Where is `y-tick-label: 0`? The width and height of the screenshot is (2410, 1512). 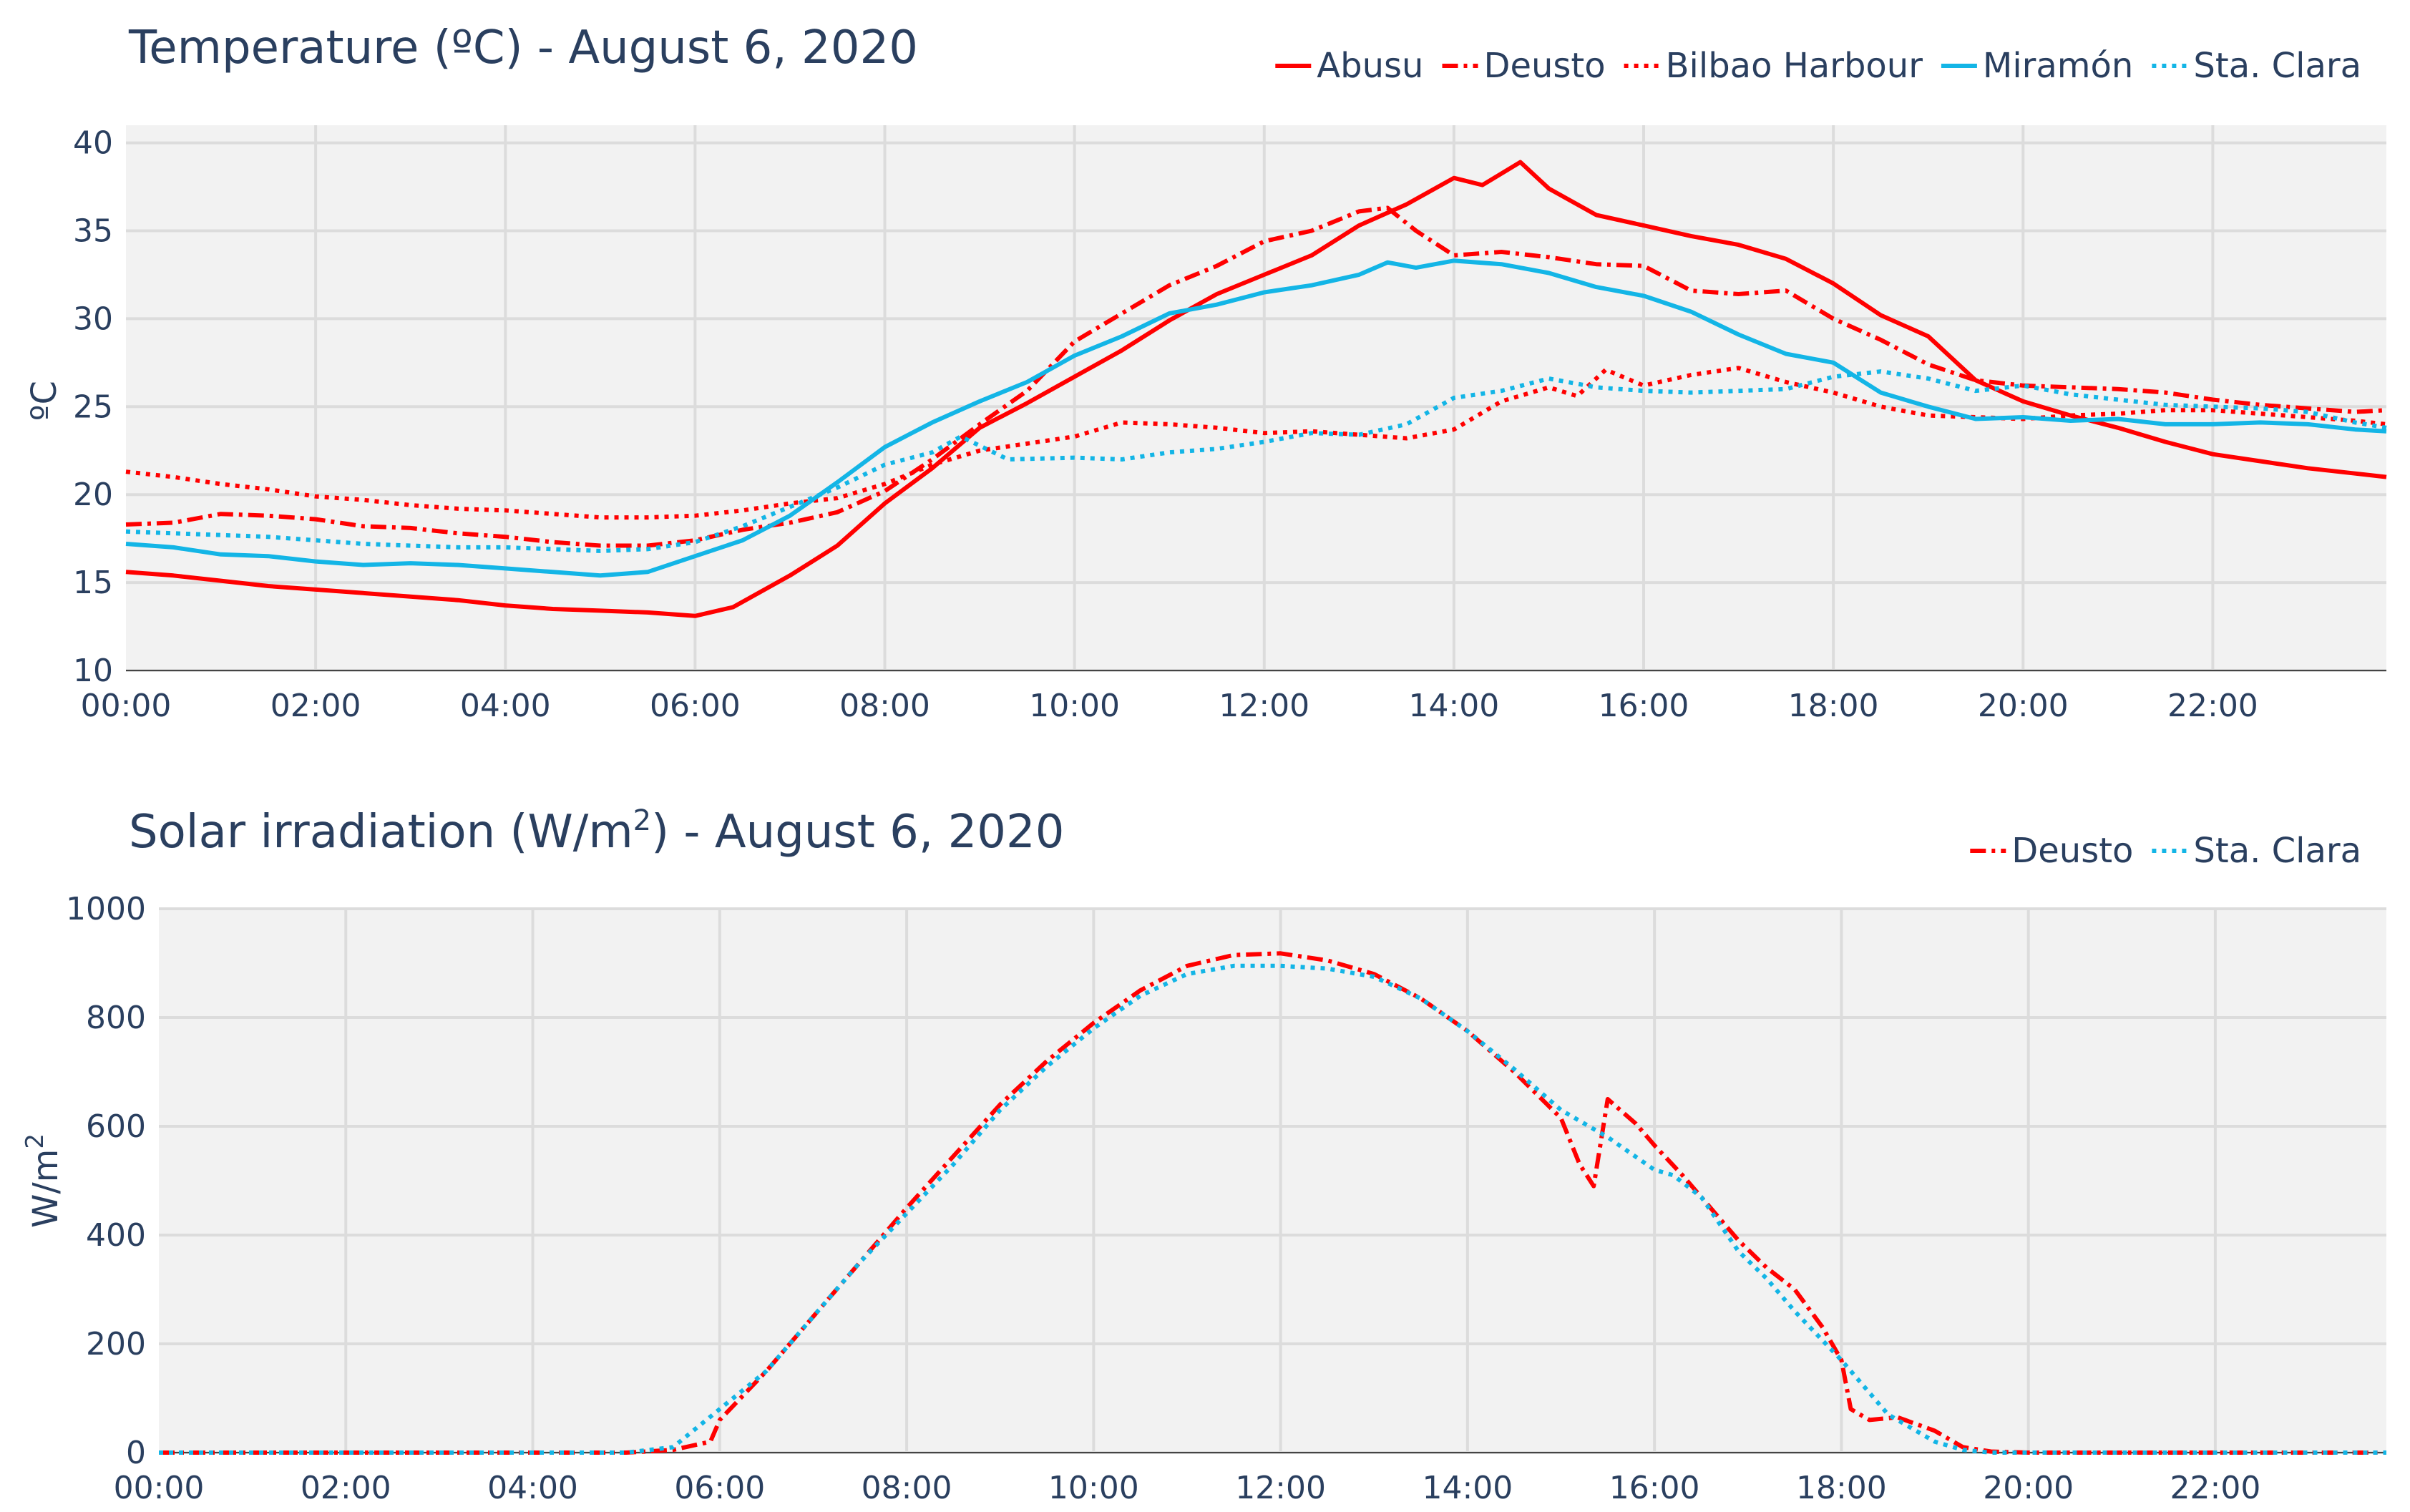
y-tick-label: 0 is located at coordinates (136, 1453).